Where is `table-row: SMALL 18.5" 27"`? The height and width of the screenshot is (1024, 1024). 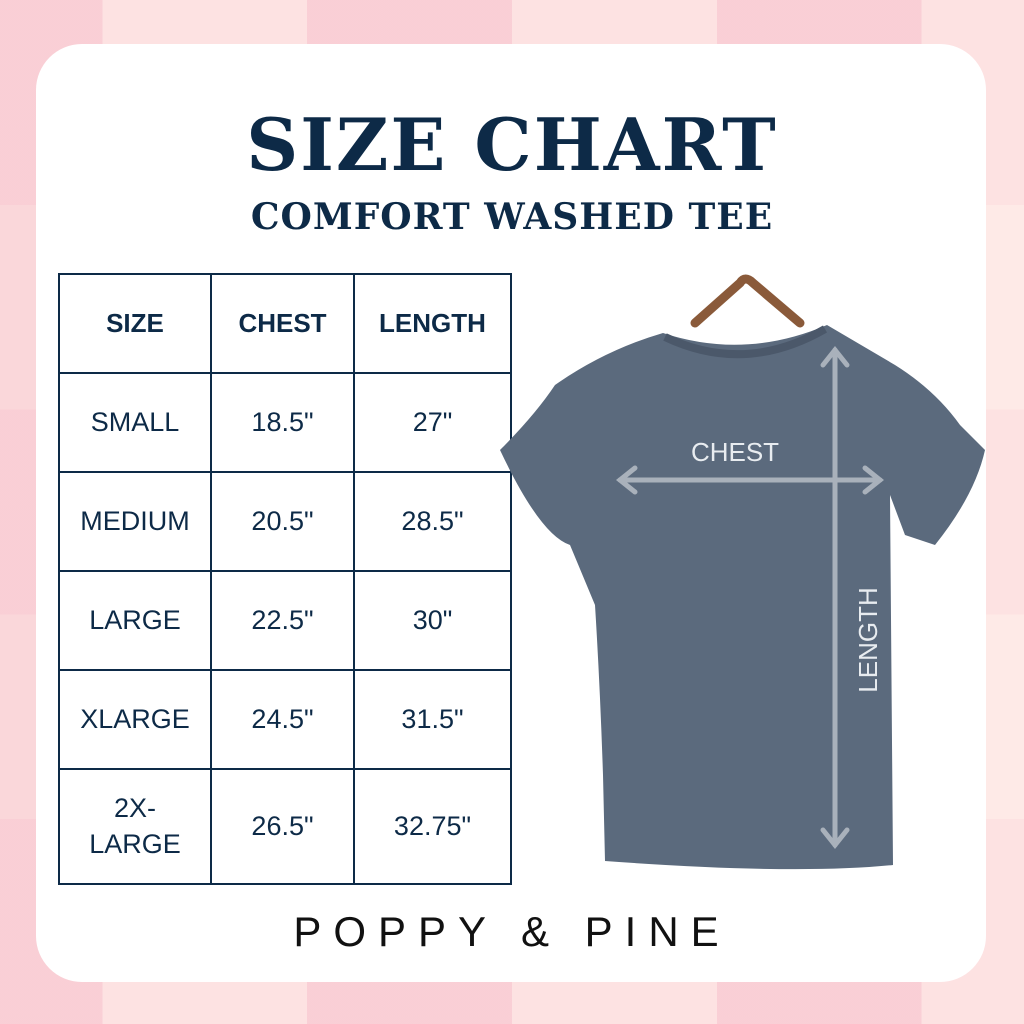
table-row: SMALL 18.5" 27" is located at coordinates (285, 422).